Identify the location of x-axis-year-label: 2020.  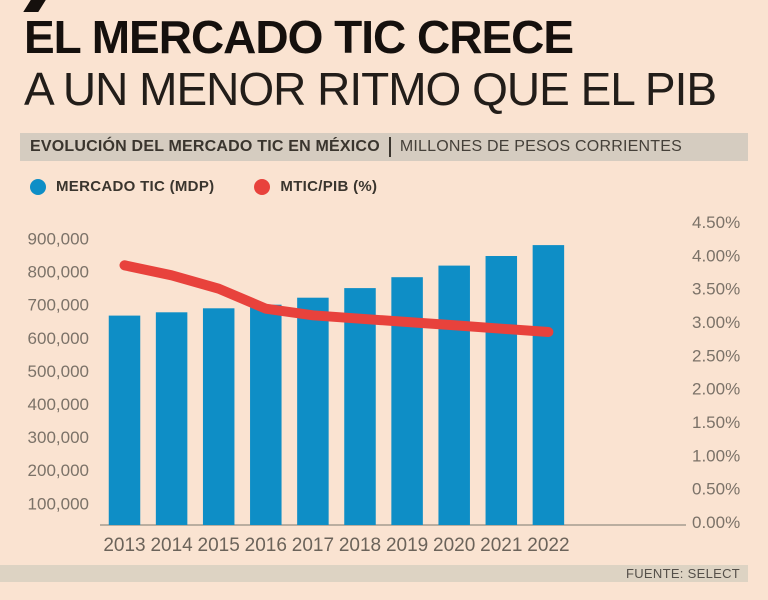
(454, 545).